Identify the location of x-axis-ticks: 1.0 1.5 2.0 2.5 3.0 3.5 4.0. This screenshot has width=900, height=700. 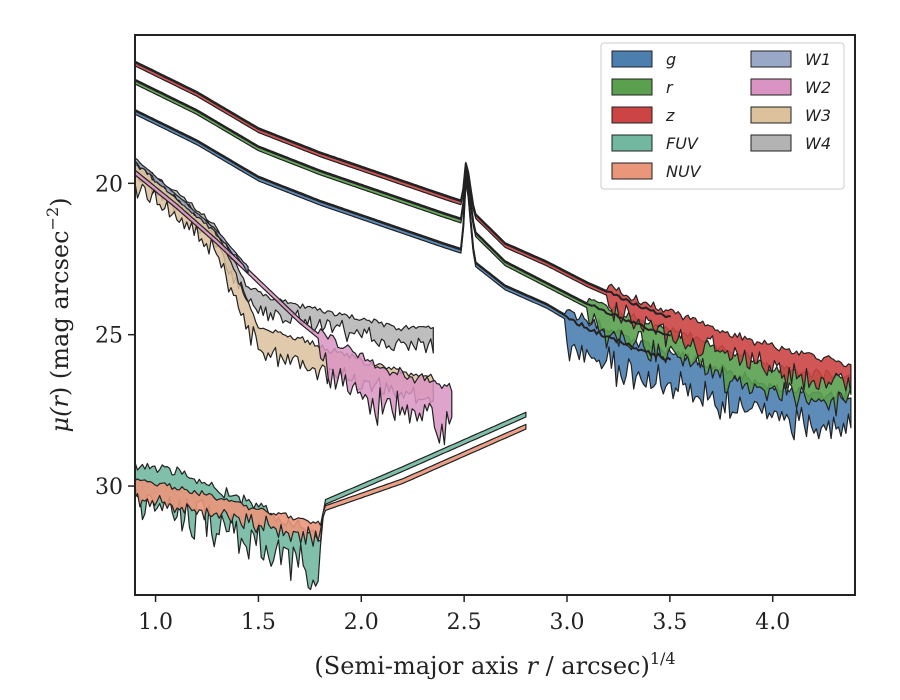
(464, 615).